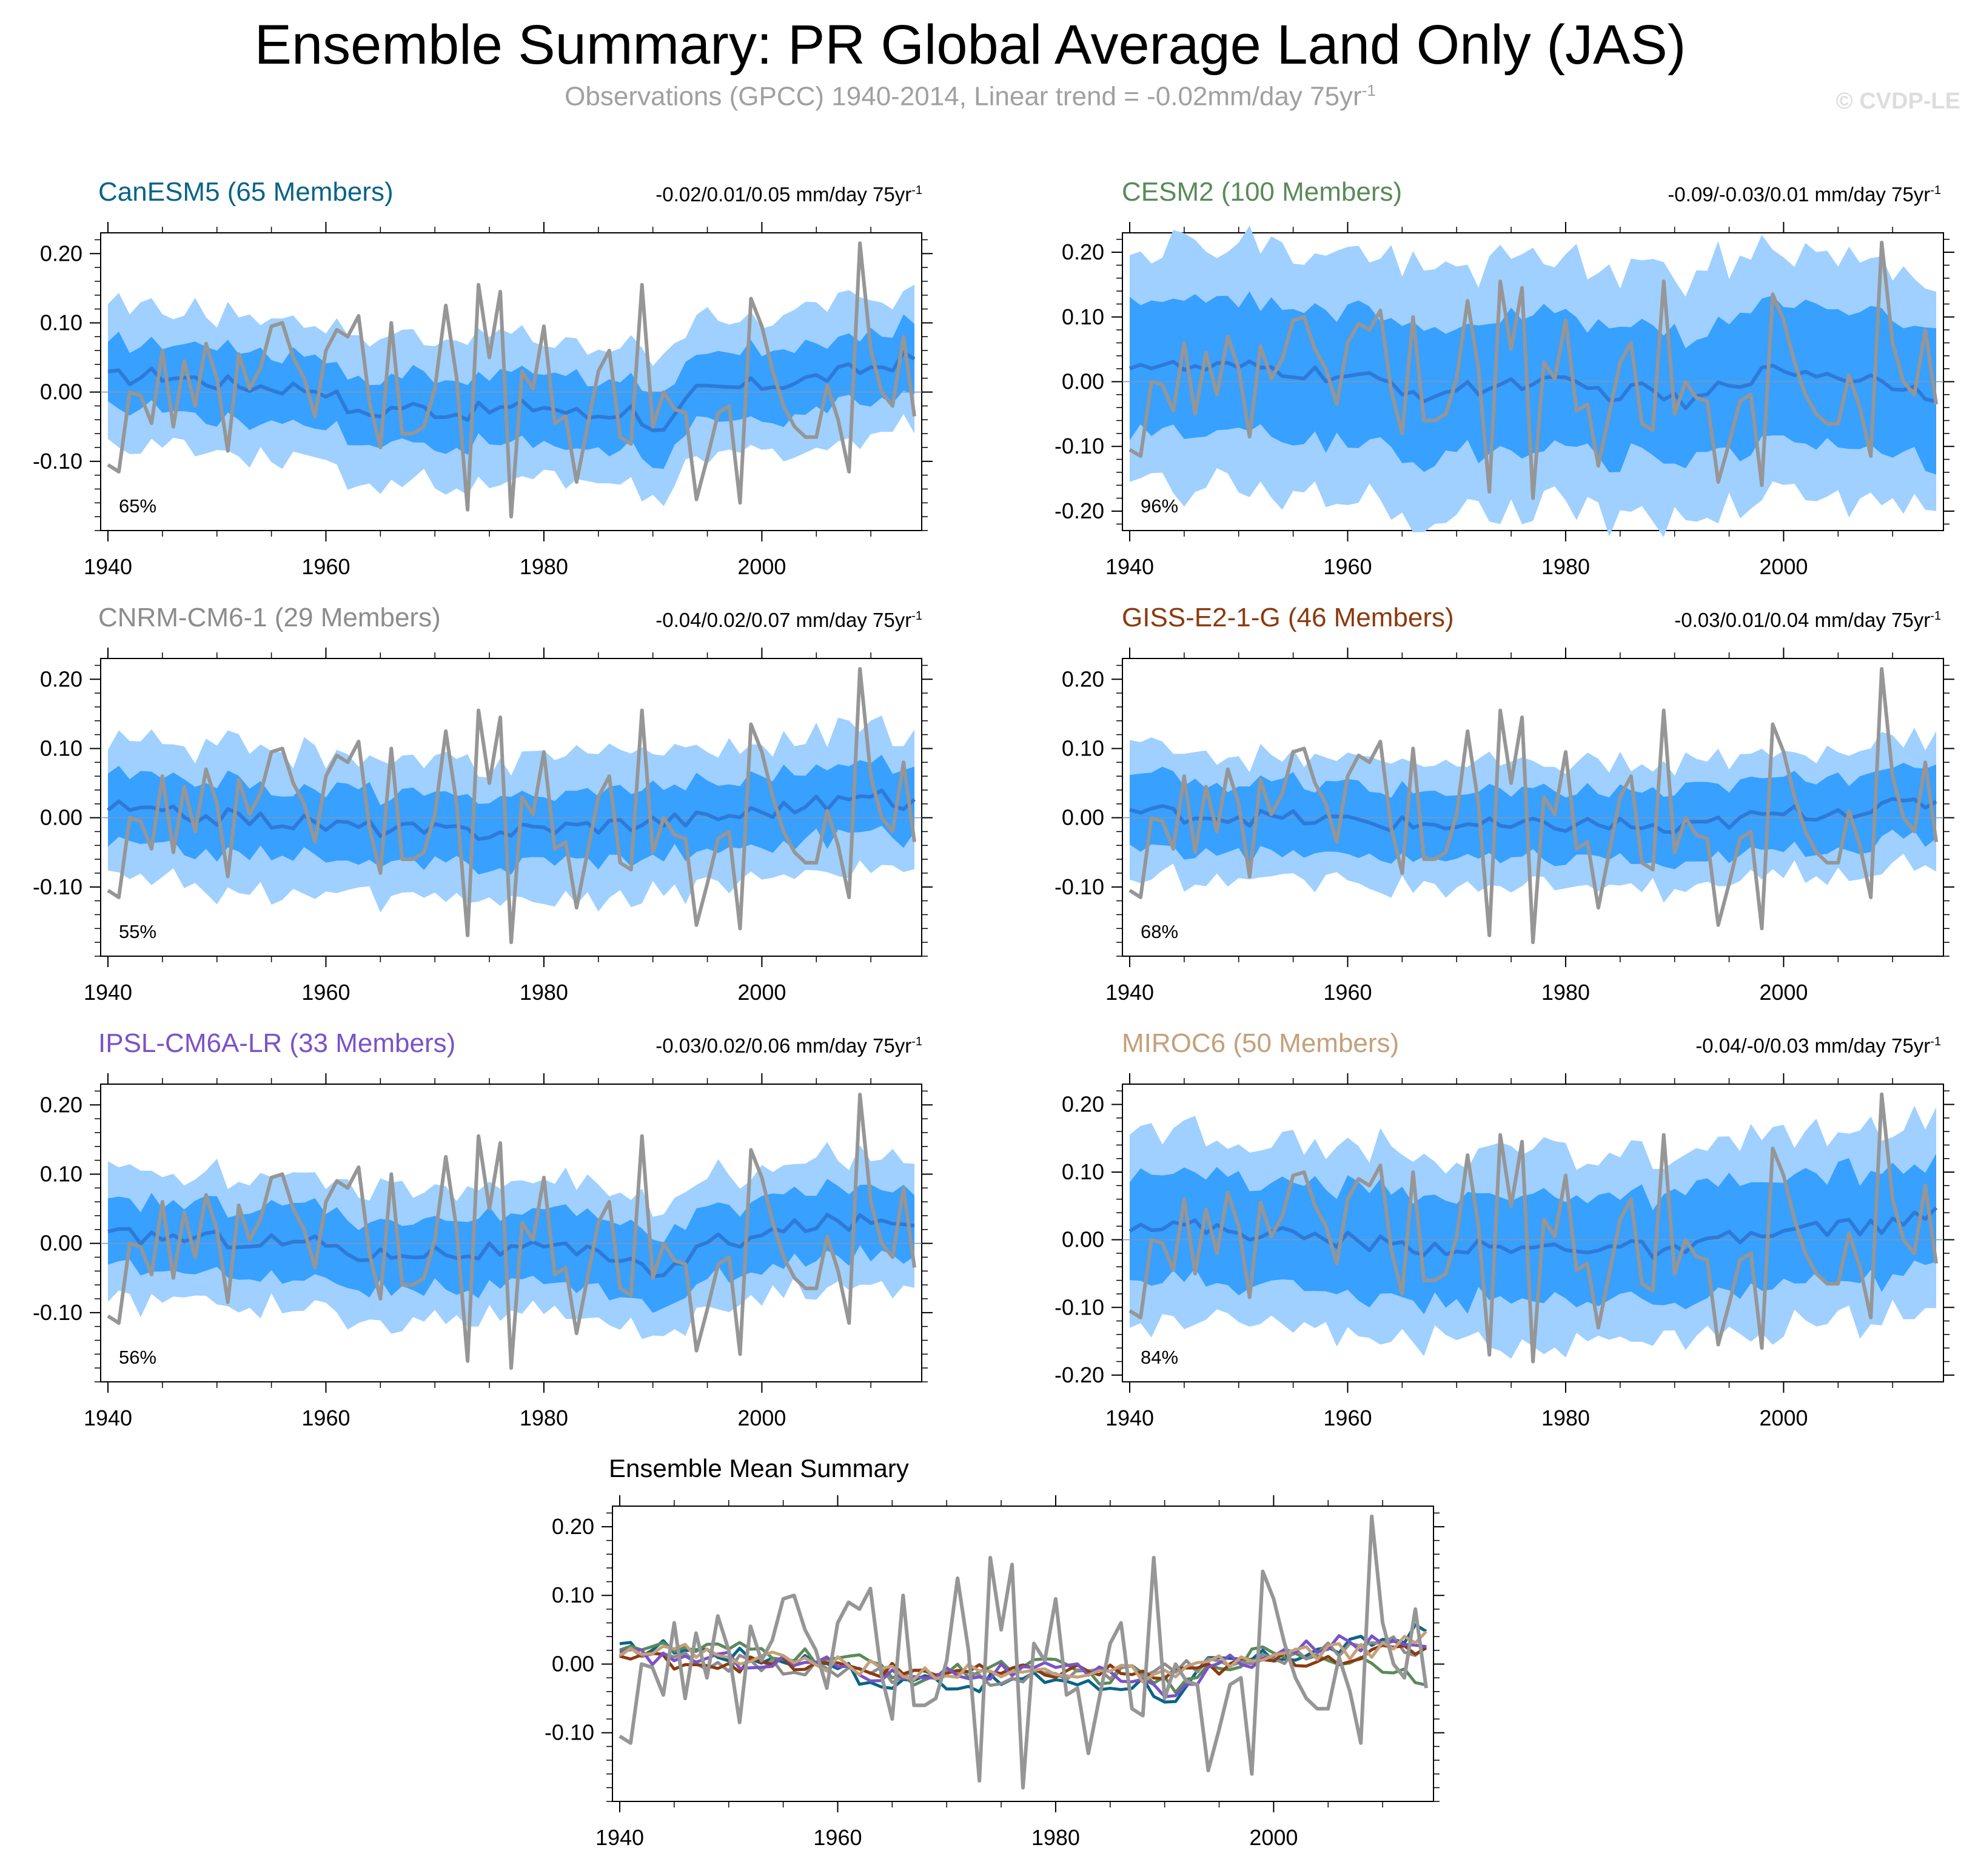 The height and width of the screenshot is (1876, 1975). Describe the element at coordinates (784, 1045) in the screenshot. I see `trend-text: -0.03/0.02/0.06 mm/day 75yr` at that location.